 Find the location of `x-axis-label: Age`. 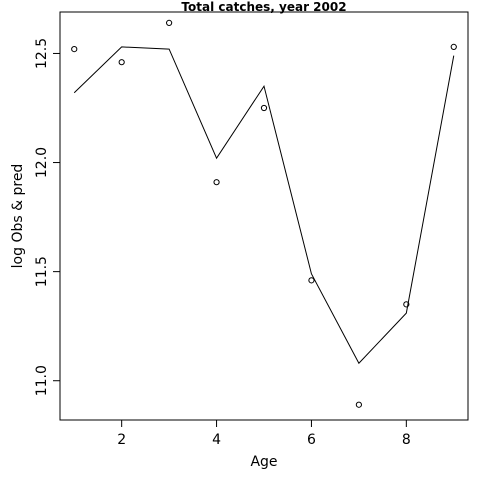

x-axis-label: Age is located at coordinates (263, 462).